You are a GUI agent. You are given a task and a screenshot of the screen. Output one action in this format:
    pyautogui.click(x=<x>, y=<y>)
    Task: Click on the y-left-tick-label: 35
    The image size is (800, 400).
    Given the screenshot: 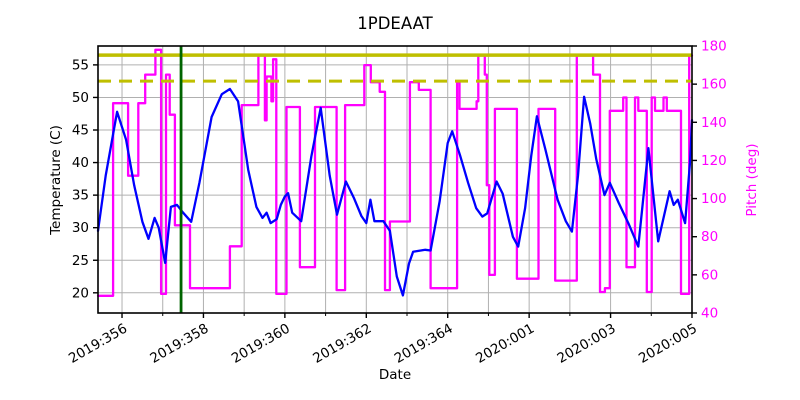 What is the action you would take?
    pyautogui.click(x=80, y=196)
    